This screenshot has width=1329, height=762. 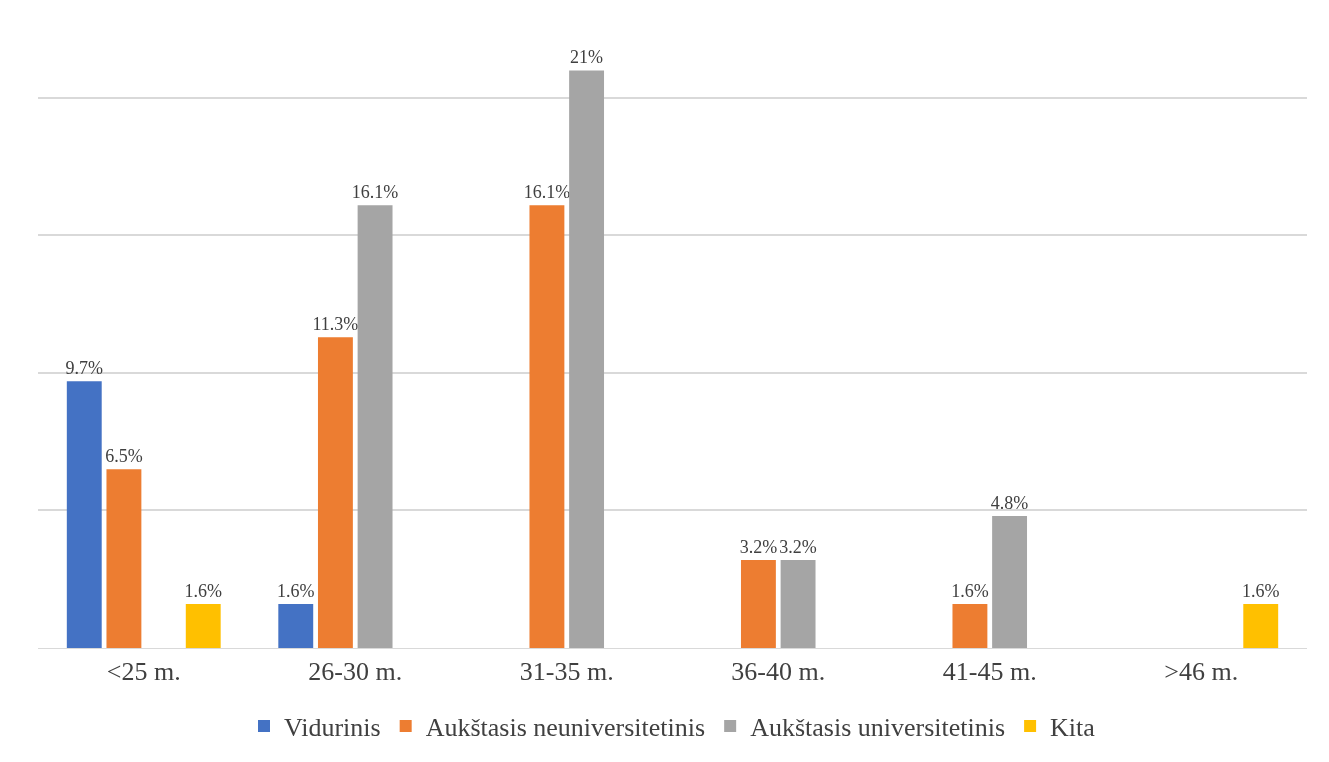 What do you see at coordinates (355, 672) in the screenshot?
I see `x-tick-label: 26-30 m.` at bounding box center [355, 672].